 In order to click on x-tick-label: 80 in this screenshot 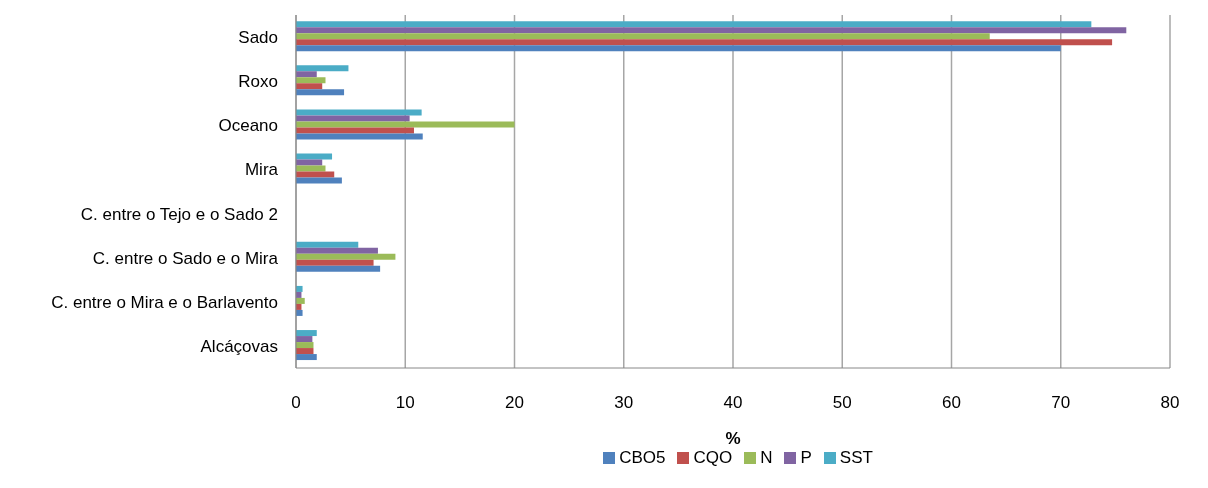, I will do `click(1170, 403)`.